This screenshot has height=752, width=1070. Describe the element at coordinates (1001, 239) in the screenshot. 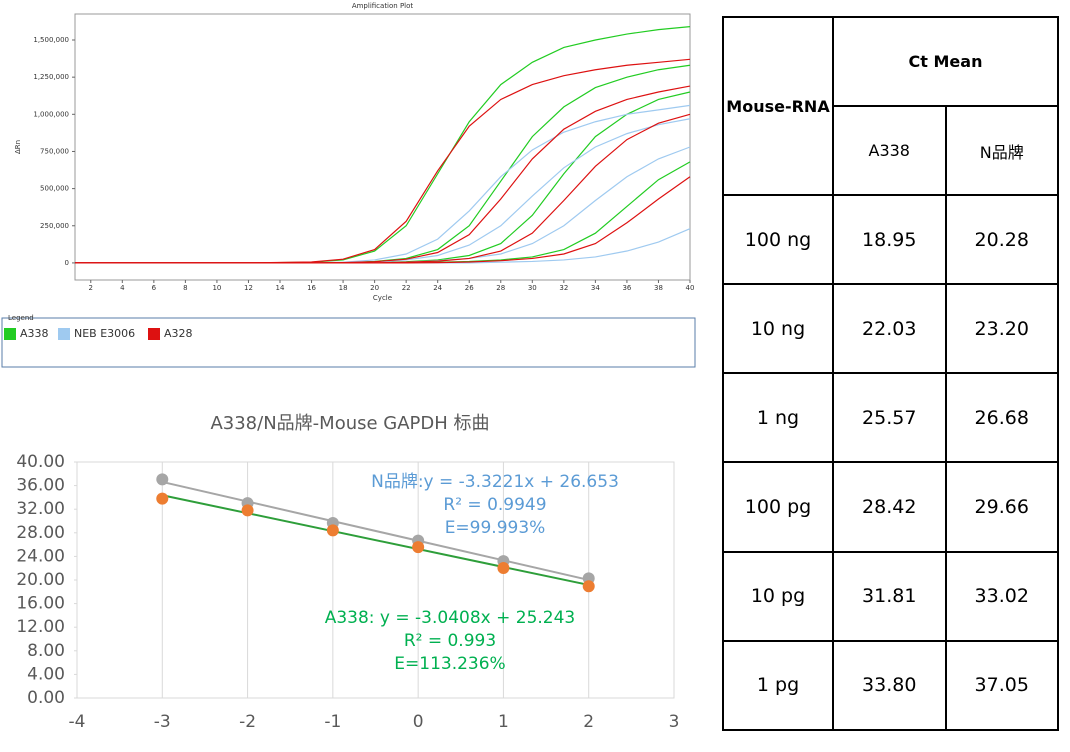

I see `cell: 20.28` at that location.